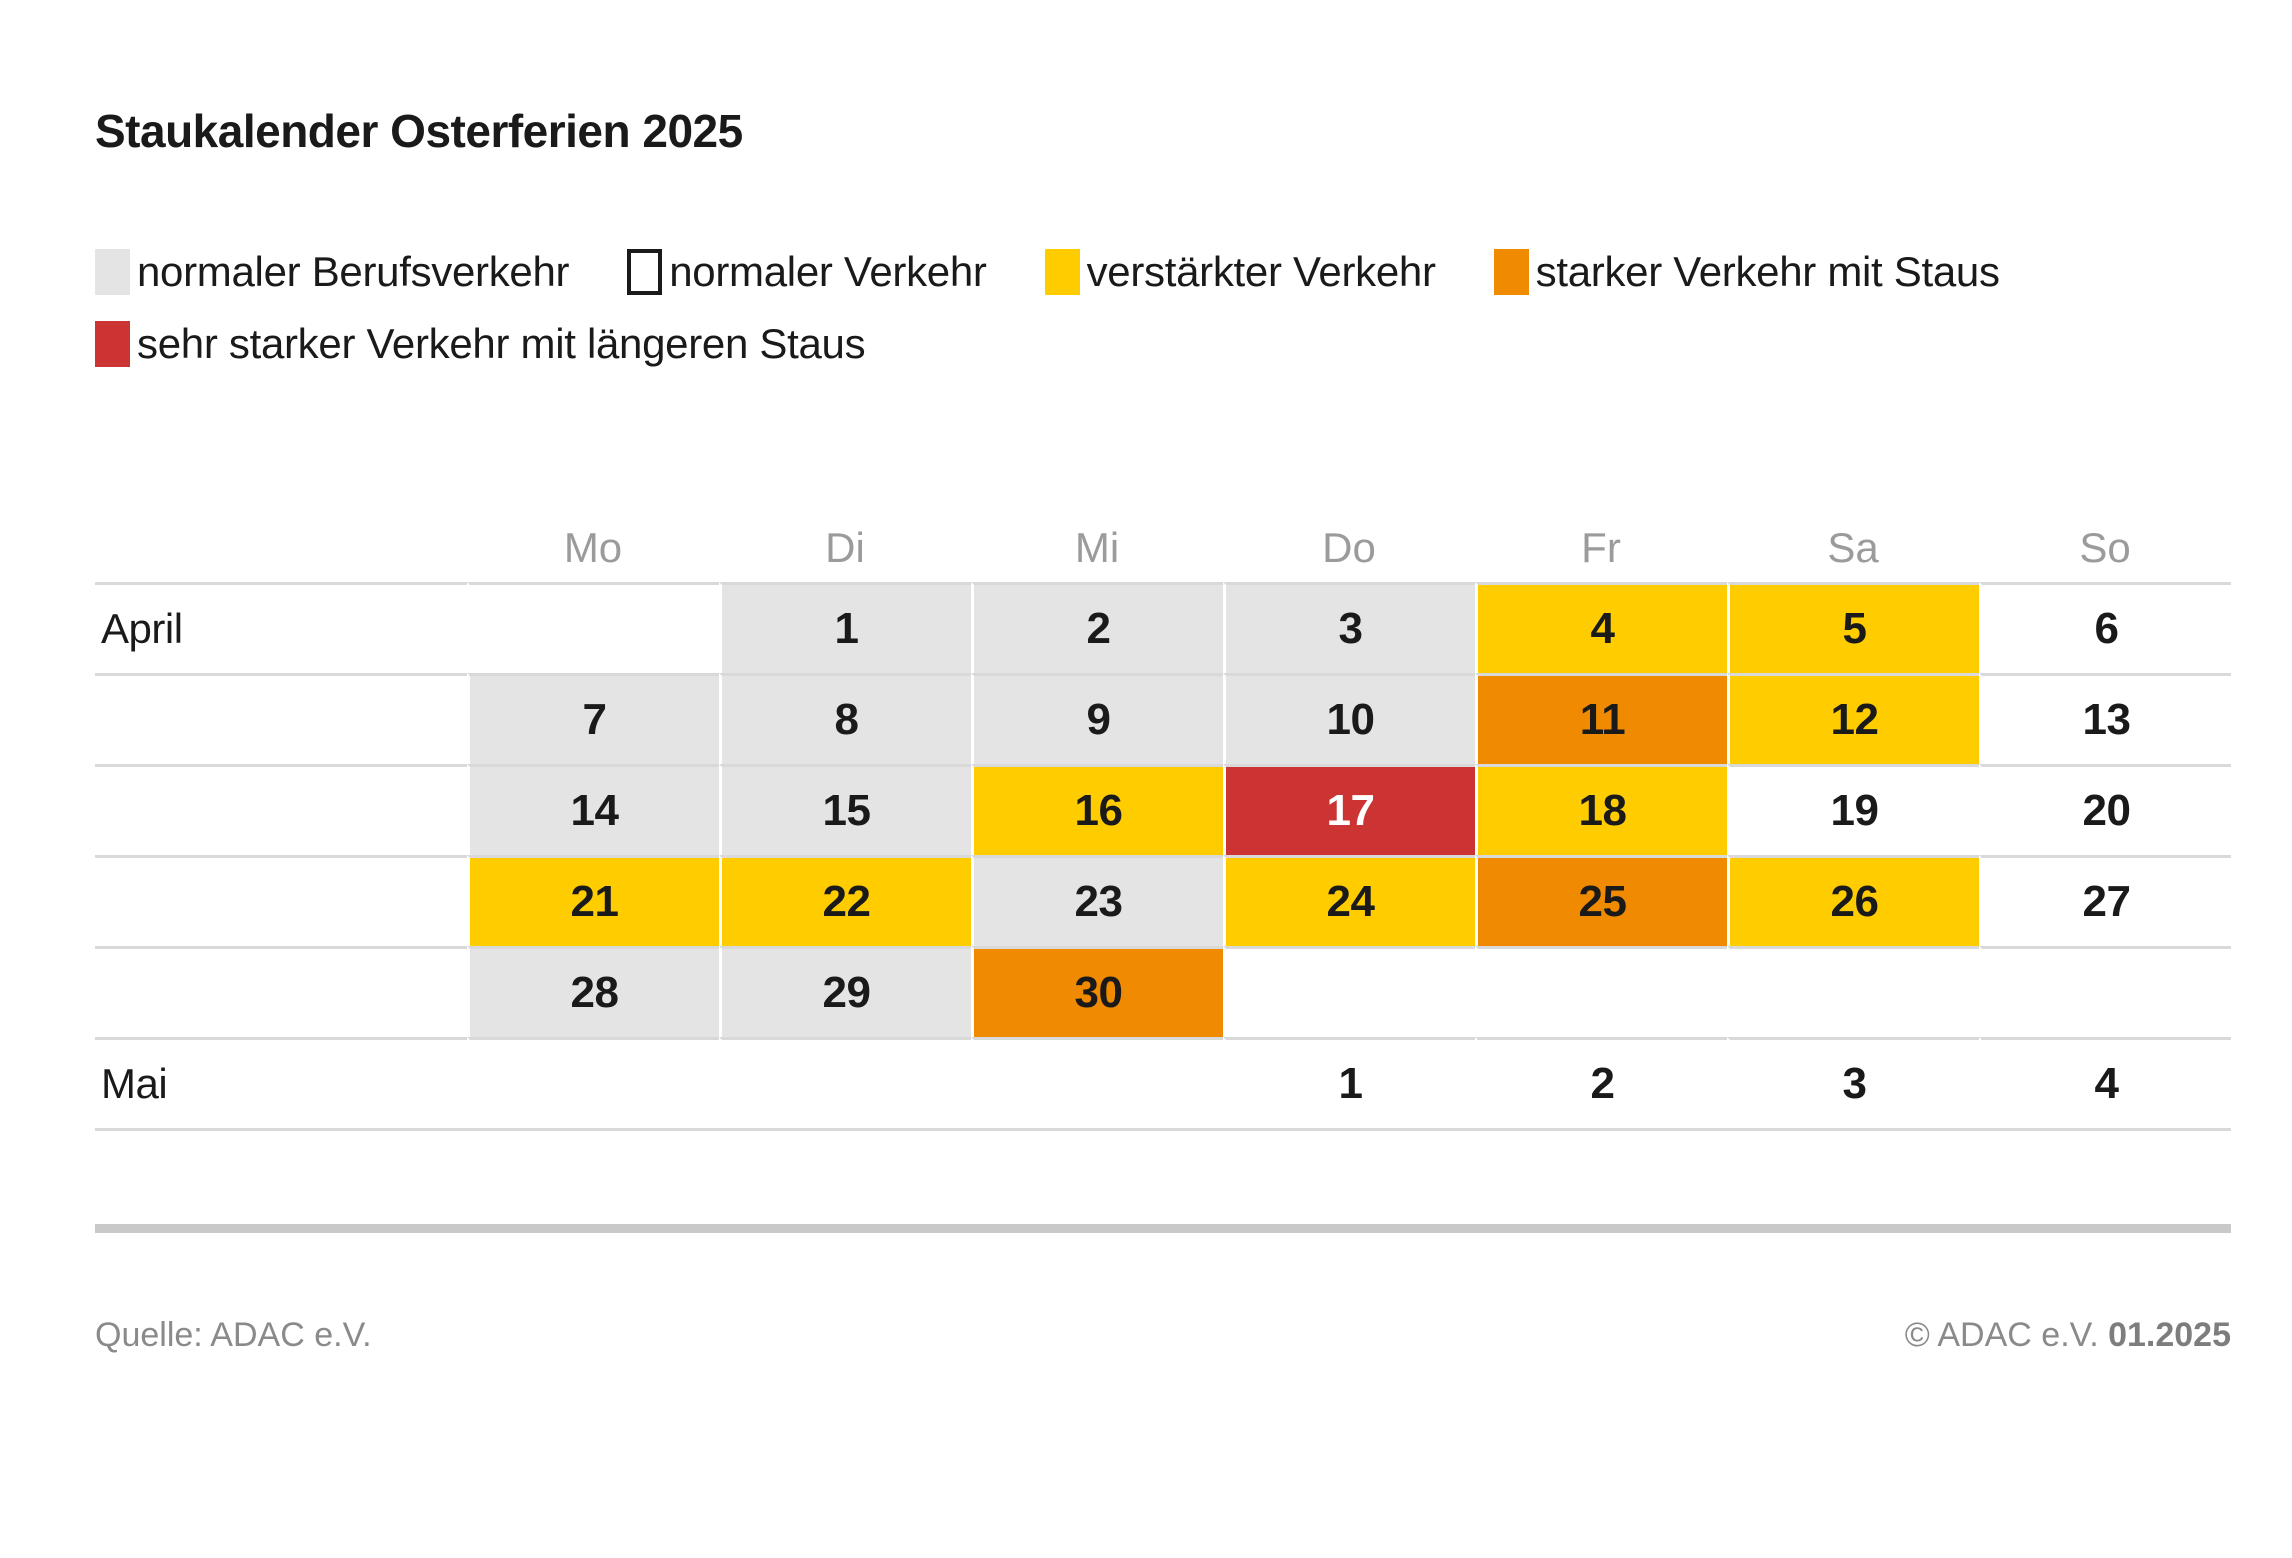 The width and height of the screenshot is (2292, 1558). What do you see at coordinates (112, 344) in the screenshot?
I see `legend-swatch-red` at bounding box center [112, 344].